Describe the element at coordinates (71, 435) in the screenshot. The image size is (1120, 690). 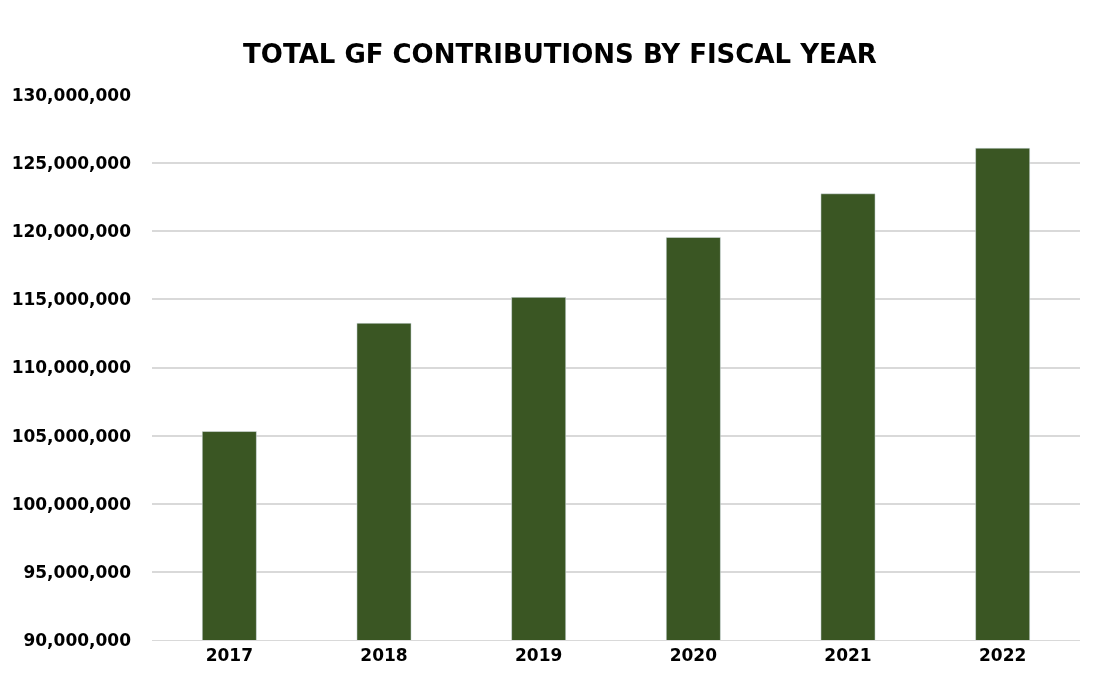
I see `y-tick-label: 105,000,000` at that location.